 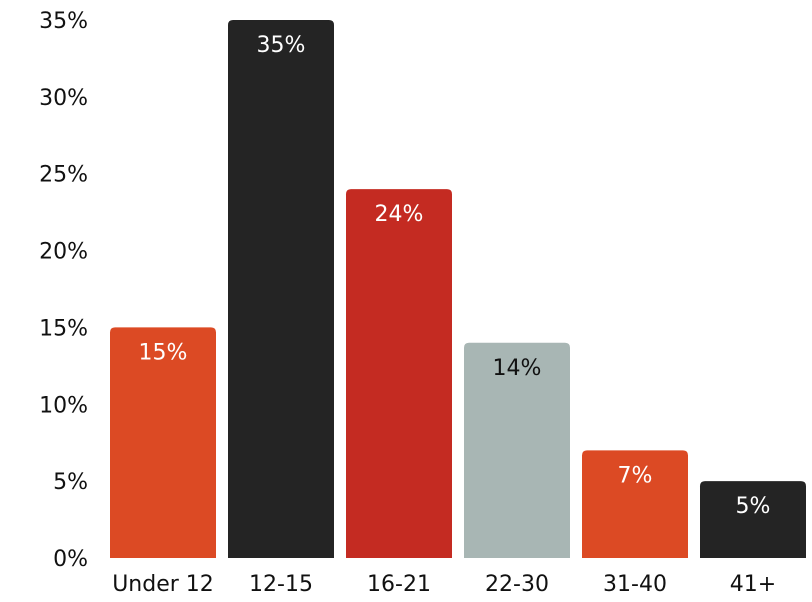 I want to click on bar-data-label: 15%, so click(x=163, y=352).